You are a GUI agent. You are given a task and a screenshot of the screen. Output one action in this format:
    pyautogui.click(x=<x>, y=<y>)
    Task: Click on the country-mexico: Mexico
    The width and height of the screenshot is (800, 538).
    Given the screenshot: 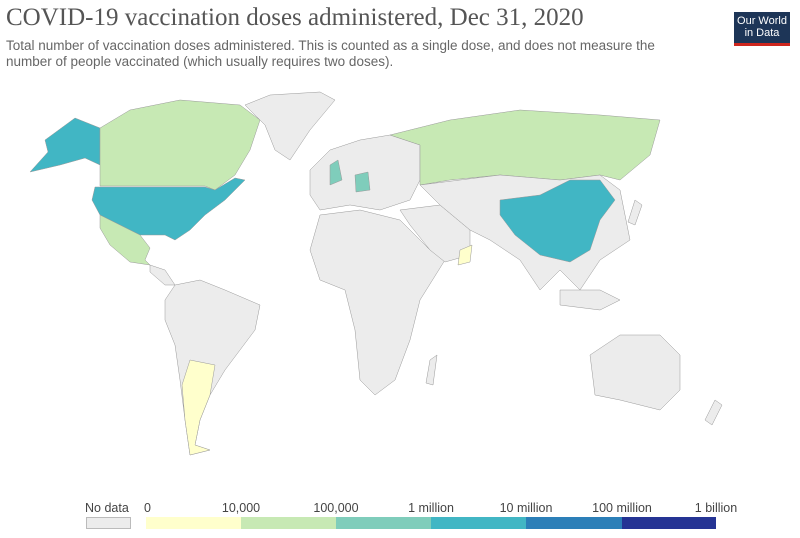 What is the action you would take?
    pyautogui.click(x=125, y=240)
    